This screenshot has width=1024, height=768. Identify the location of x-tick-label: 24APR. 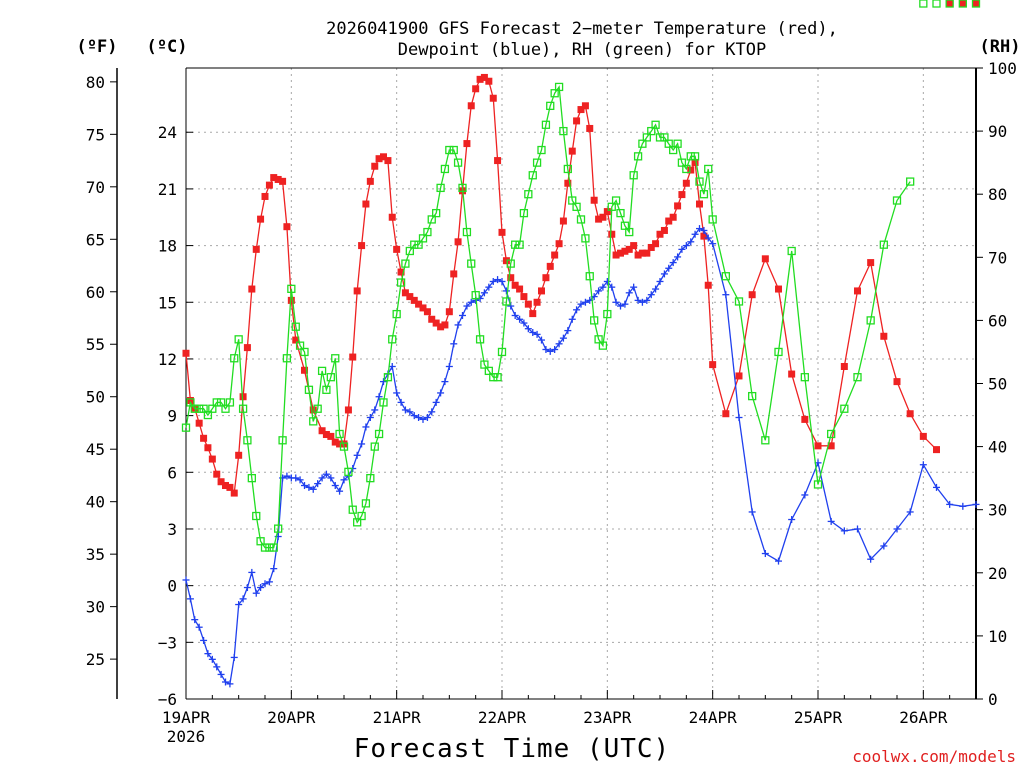
(713, 717).